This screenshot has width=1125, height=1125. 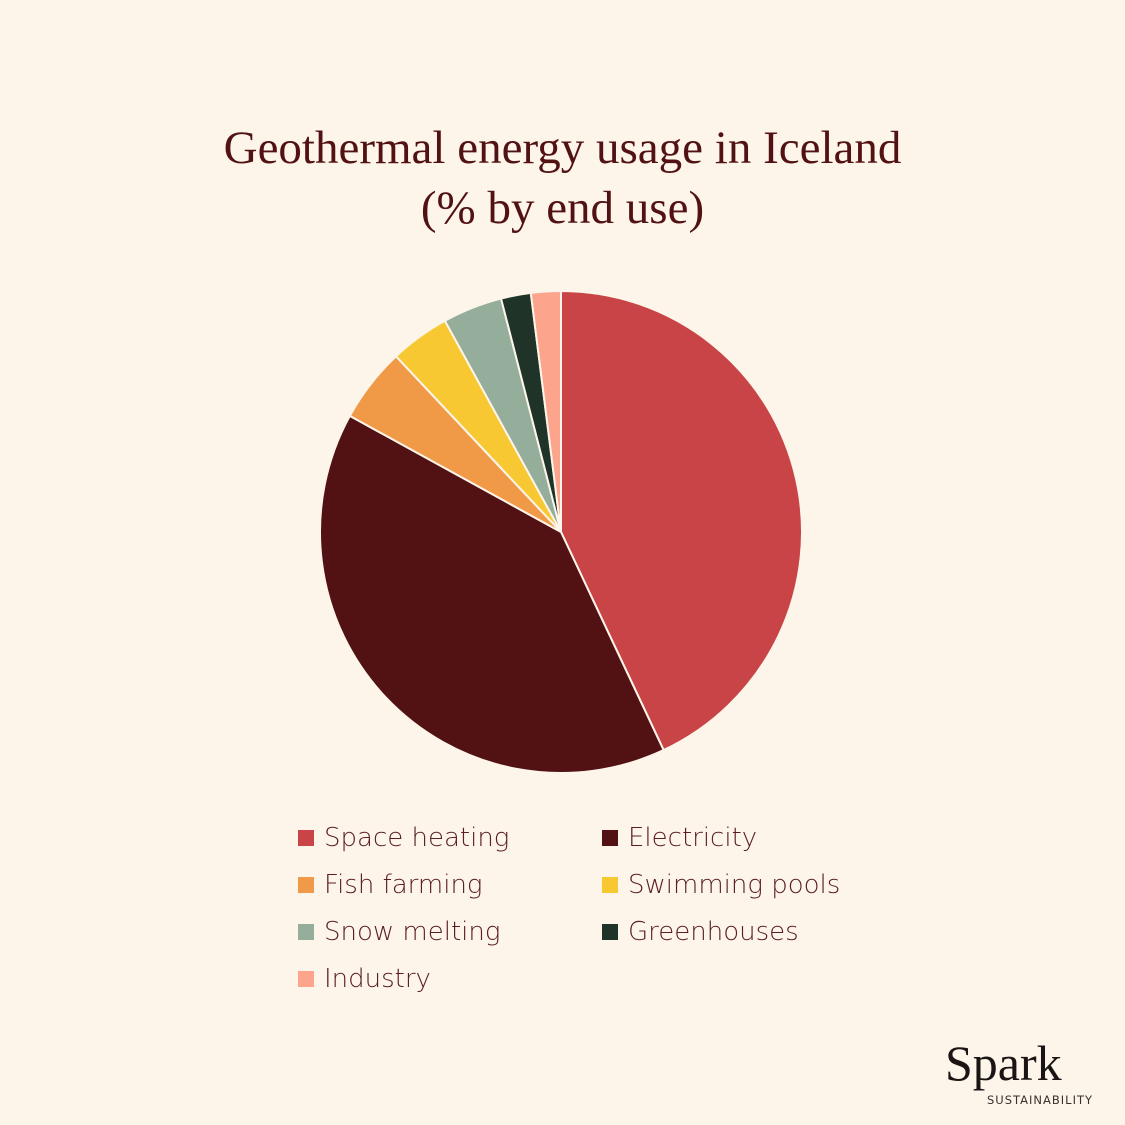 What do you see at coordinates (417, 838) in the screenshot?
I see `legend-label: Space heating` at bounding box center [417, 838].